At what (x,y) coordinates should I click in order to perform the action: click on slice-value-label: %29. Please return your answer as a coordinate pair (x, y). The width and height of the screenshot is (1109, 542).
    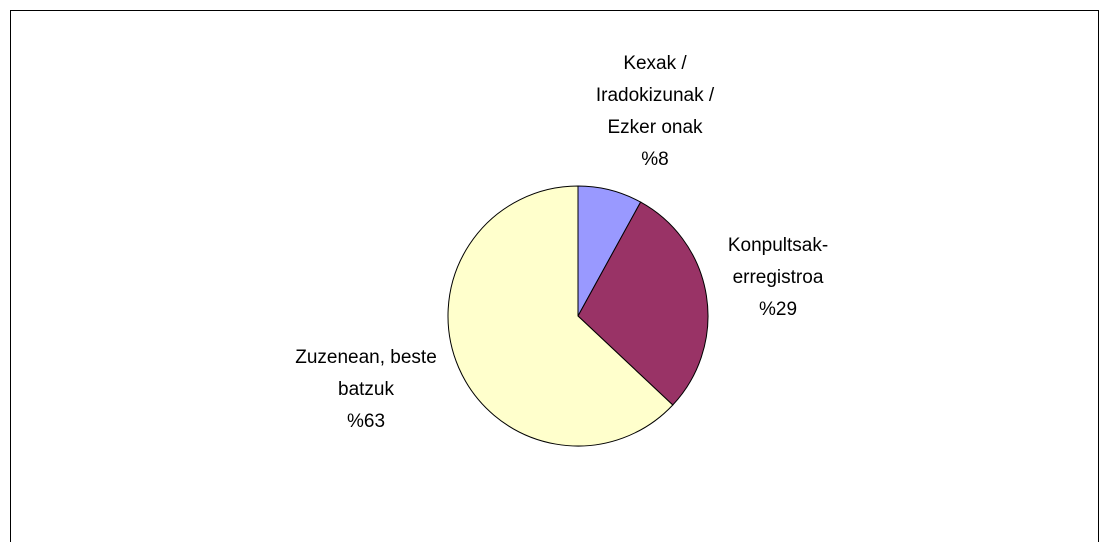
    Looking at the image, I should click on (778, 309).